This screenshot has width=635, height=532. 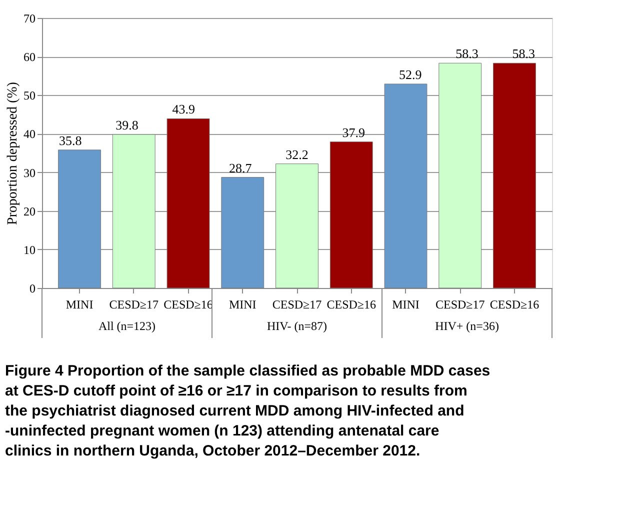 I want to click on text: HIV+ (n=36), so click(x=467, y=326).